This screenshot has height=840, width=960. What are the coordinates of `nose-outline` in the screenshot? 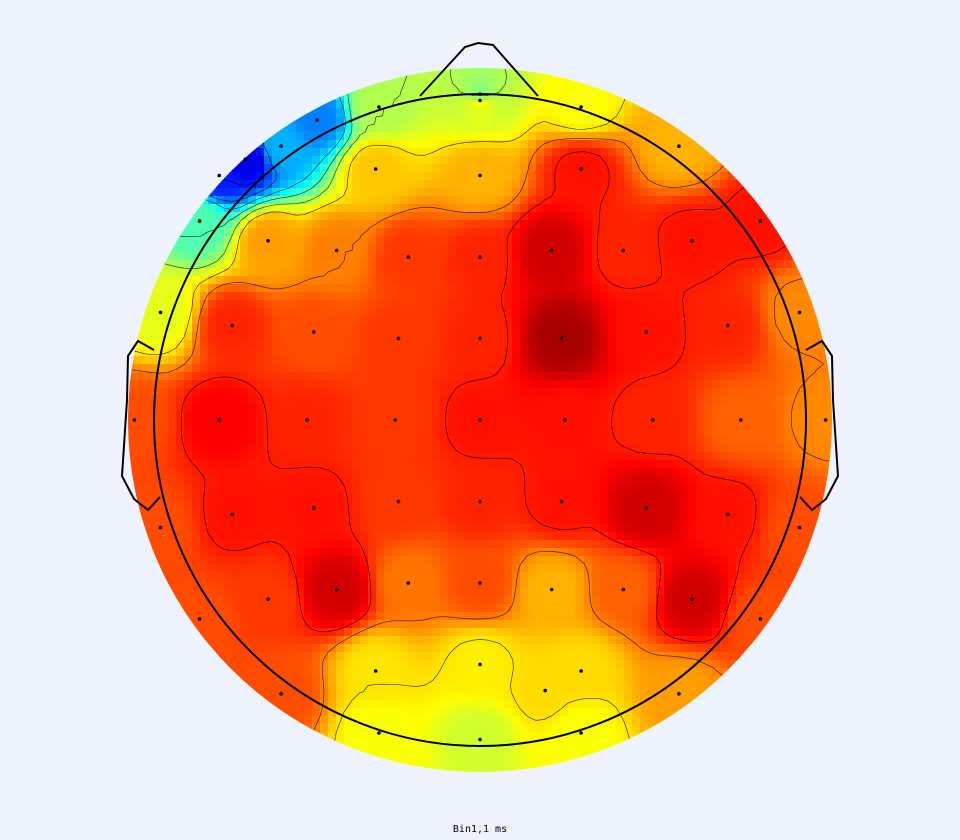 It's located at (479, 69).